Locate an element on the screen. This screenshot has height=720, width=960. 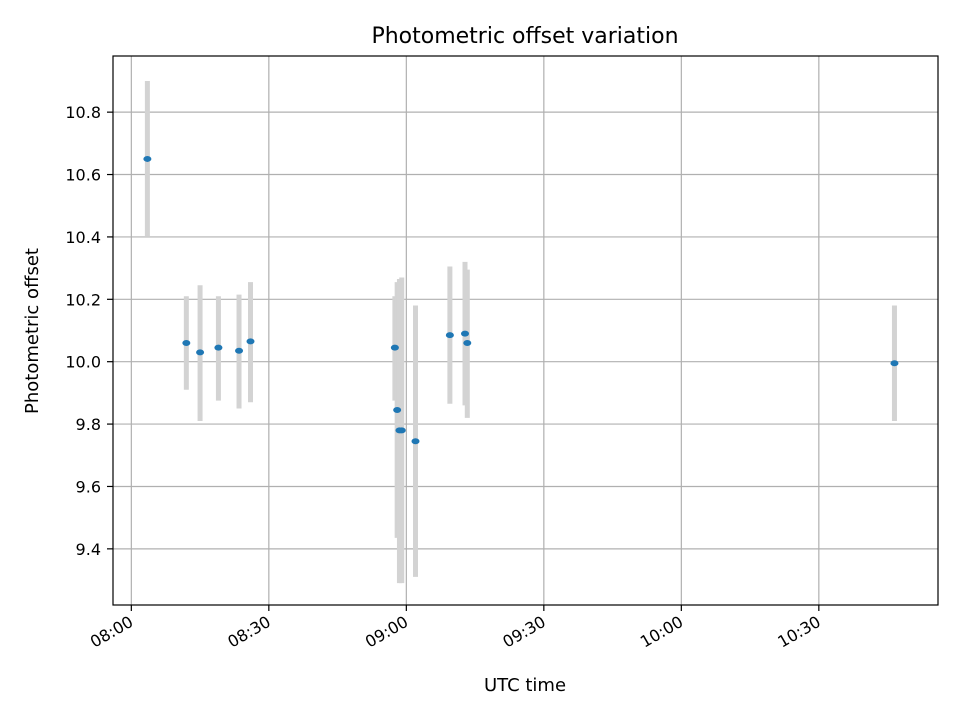
y-tick-label: 9.6 is located at coordinates (88, 486).